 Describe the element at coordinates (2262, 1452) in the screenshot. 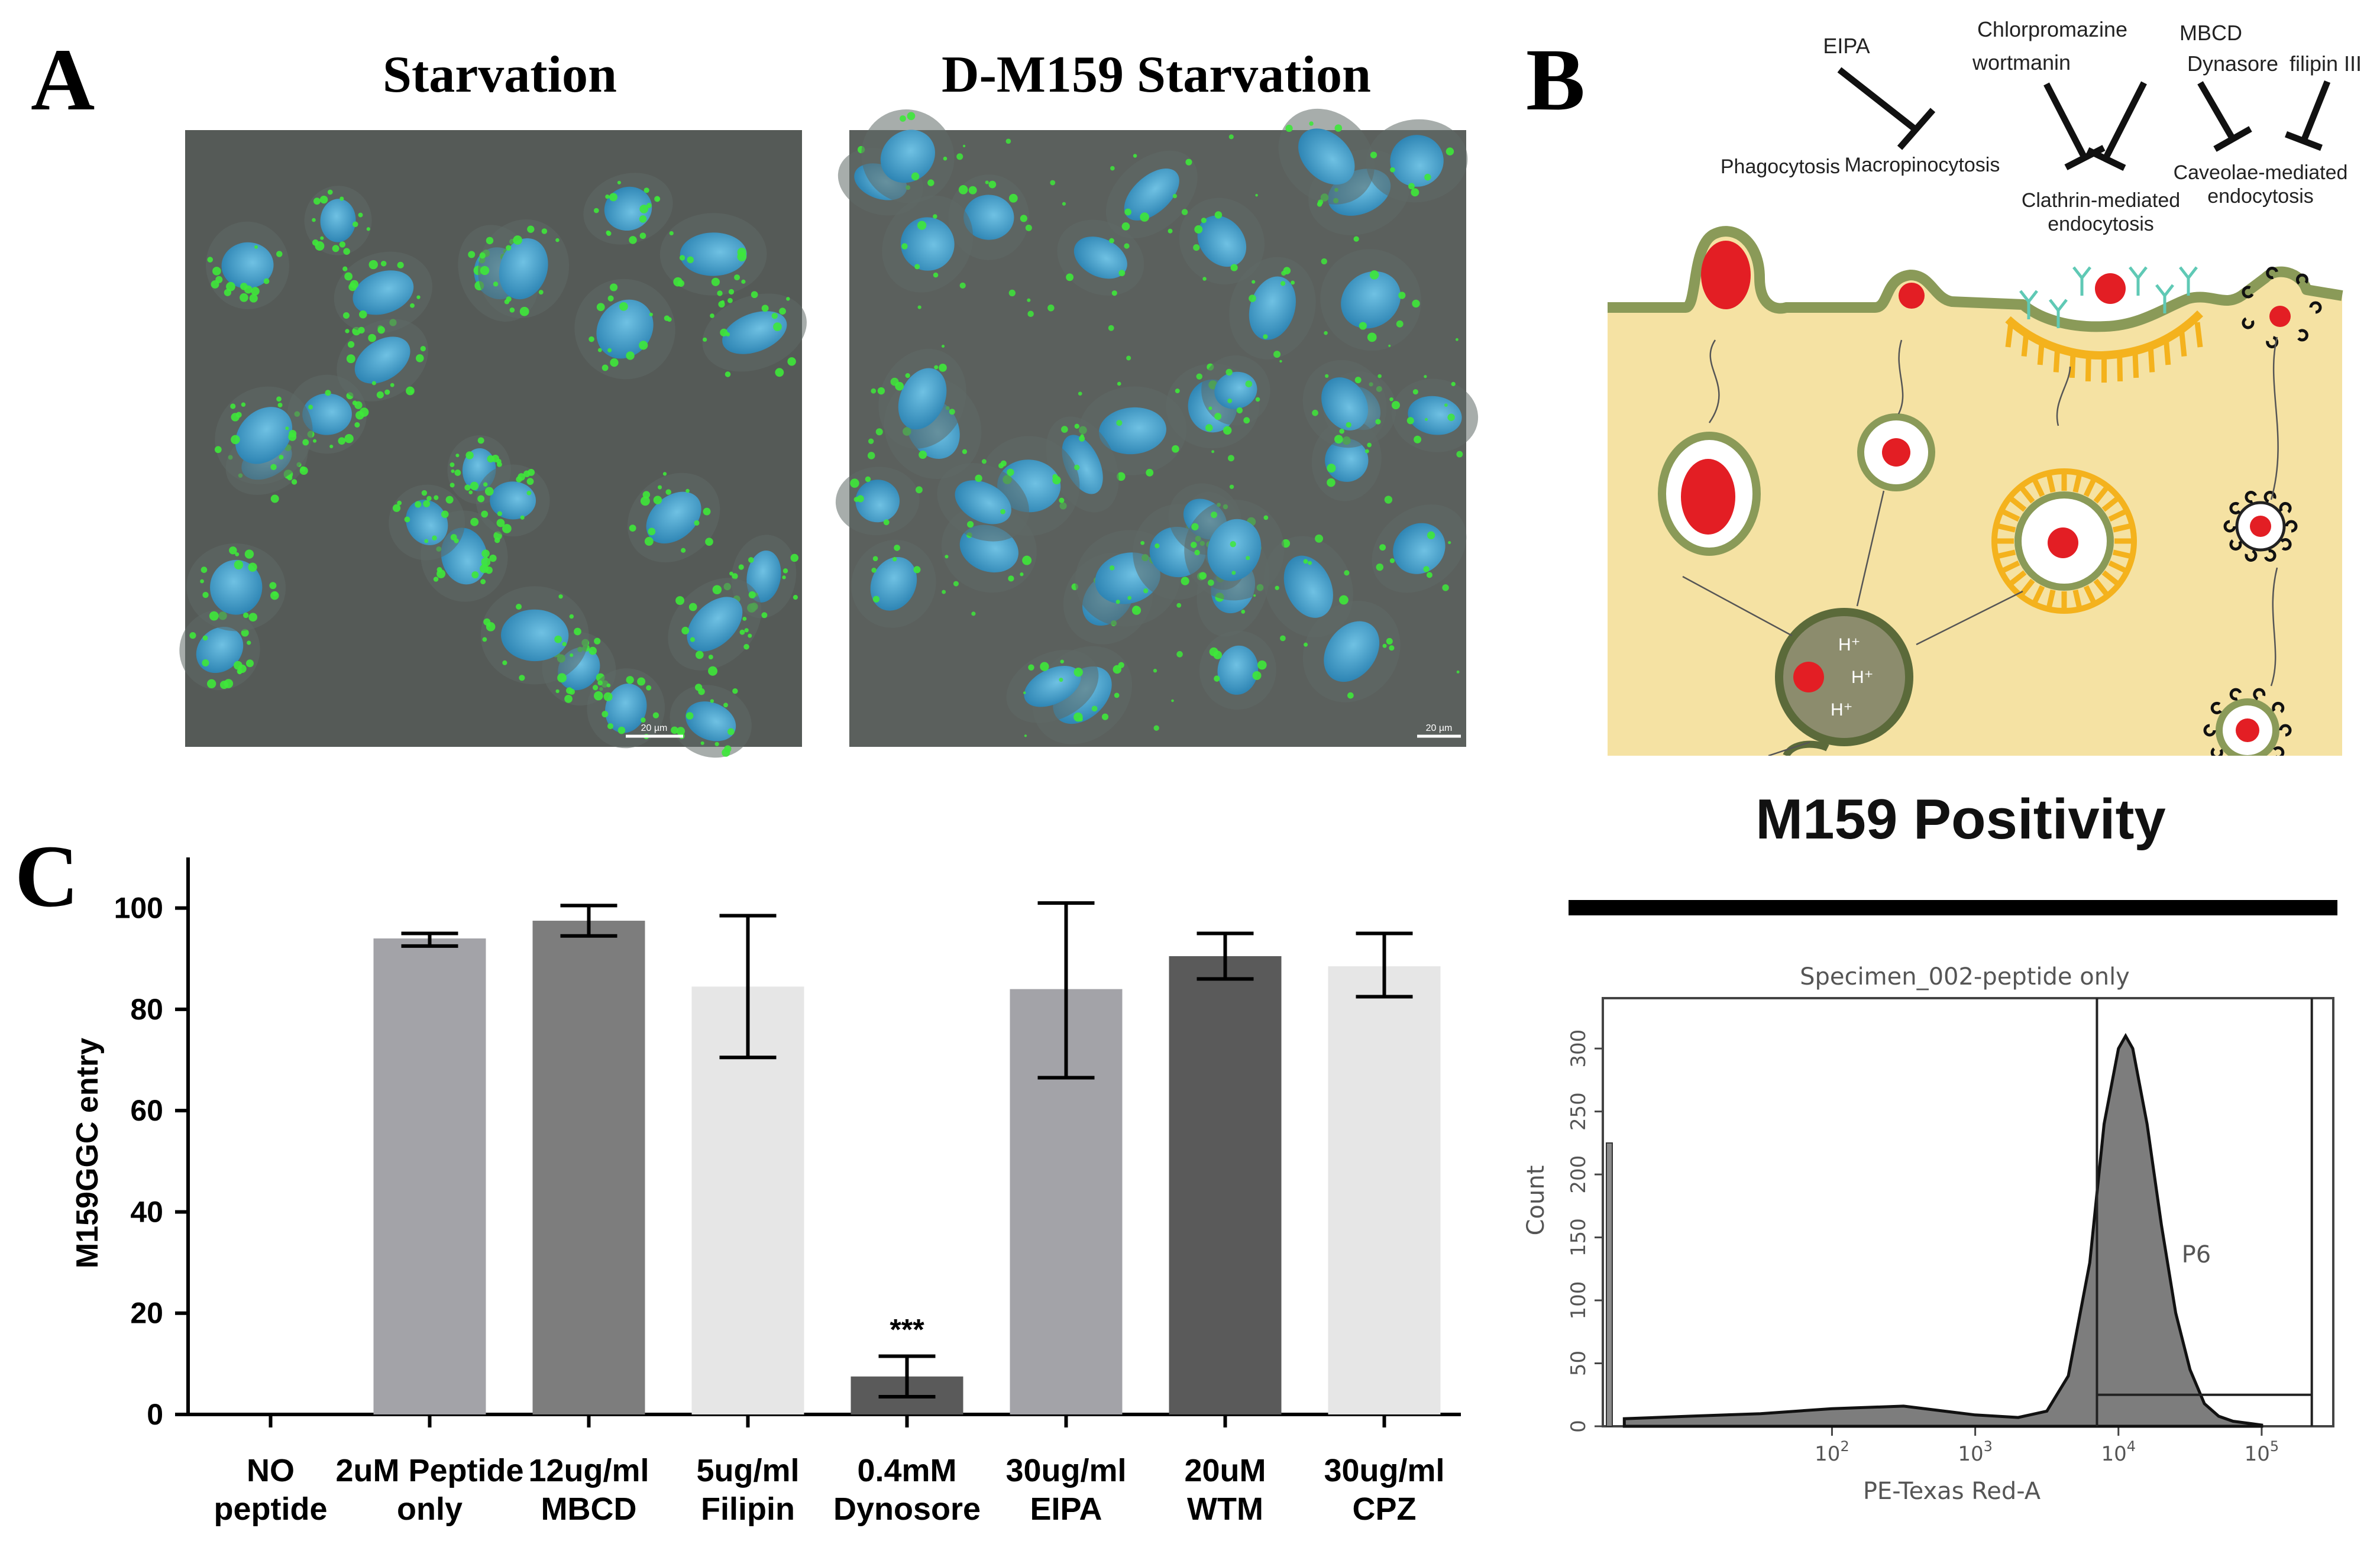

I see `flow-x-tick-label: 105` at that location.